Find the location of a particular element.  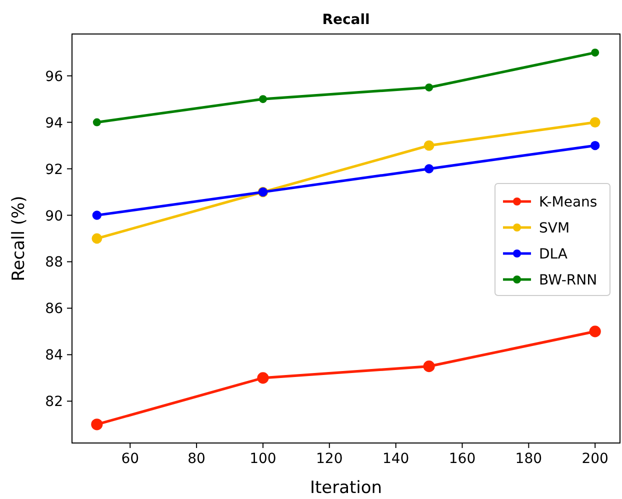

legend-label: K-Means is located at coordinates (568, 202).